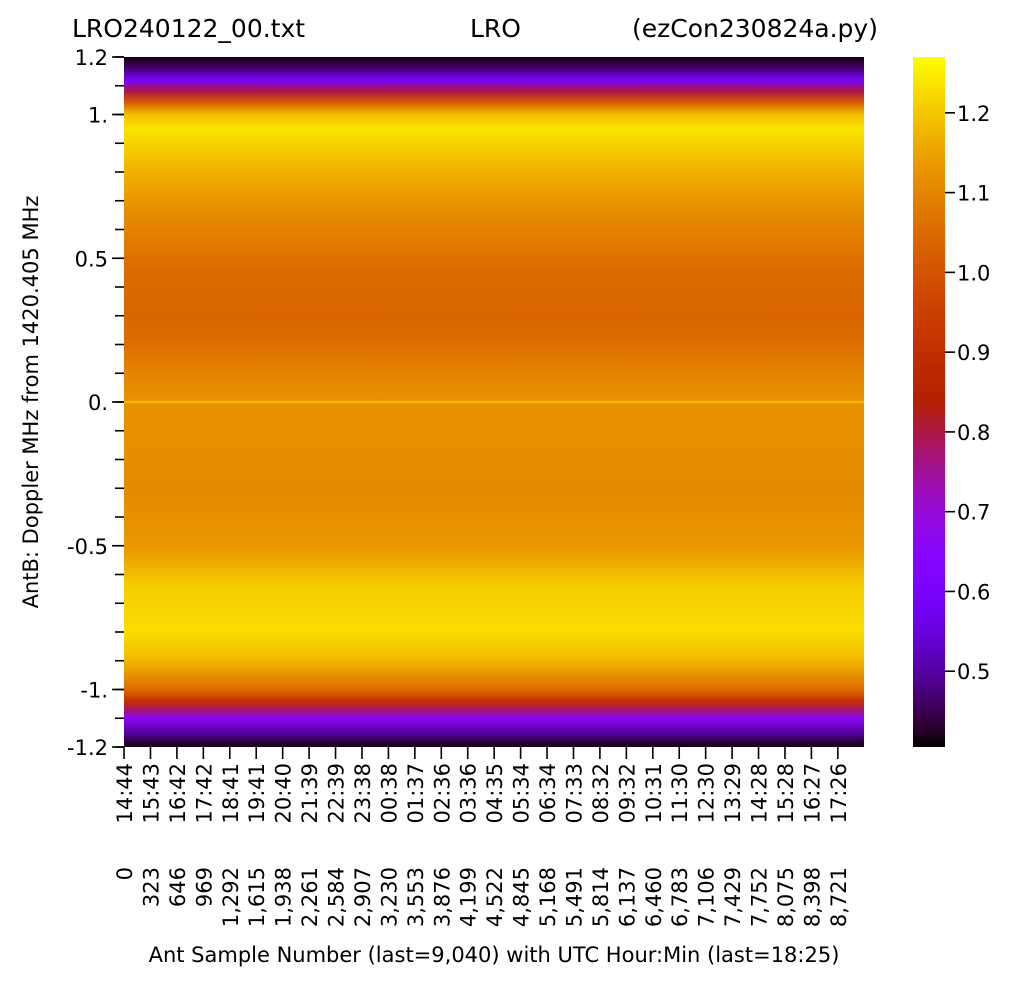  Describe the element at coordinates (389, 793) in the screenshot. I see `x-tick-time-label: 00:38` at that location.